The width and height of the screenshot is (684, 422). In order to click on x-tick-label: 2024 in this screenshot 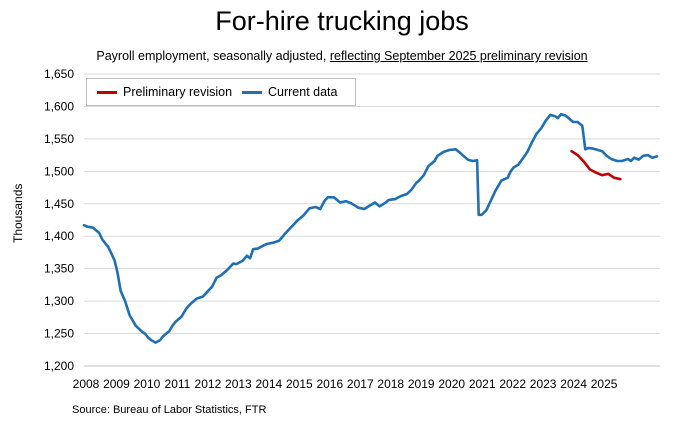, I will do `click(573, 384)`.